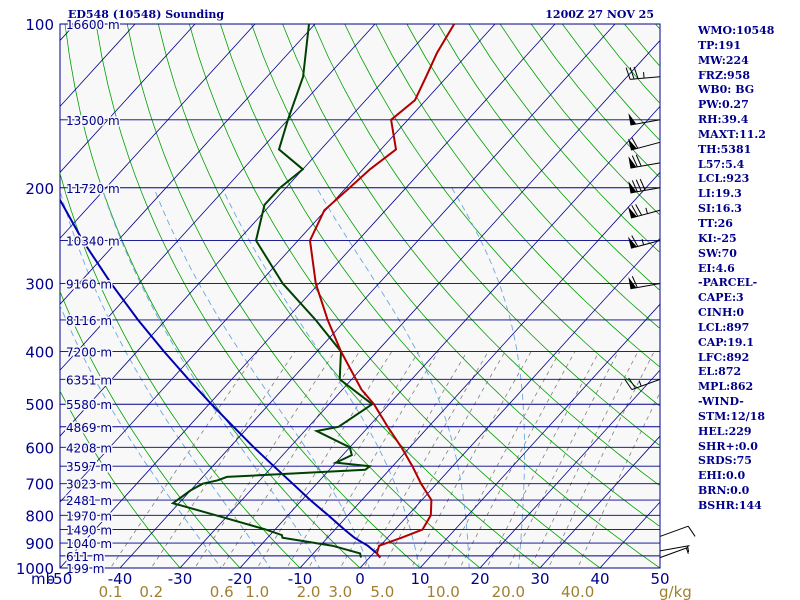 Image resolution: width=800 pixels, height=600 pixels. What do you see at coordinates (724, 491) in the screenshot?
I see `index-line: BRN:0.0` at bounding box center [724, 491].